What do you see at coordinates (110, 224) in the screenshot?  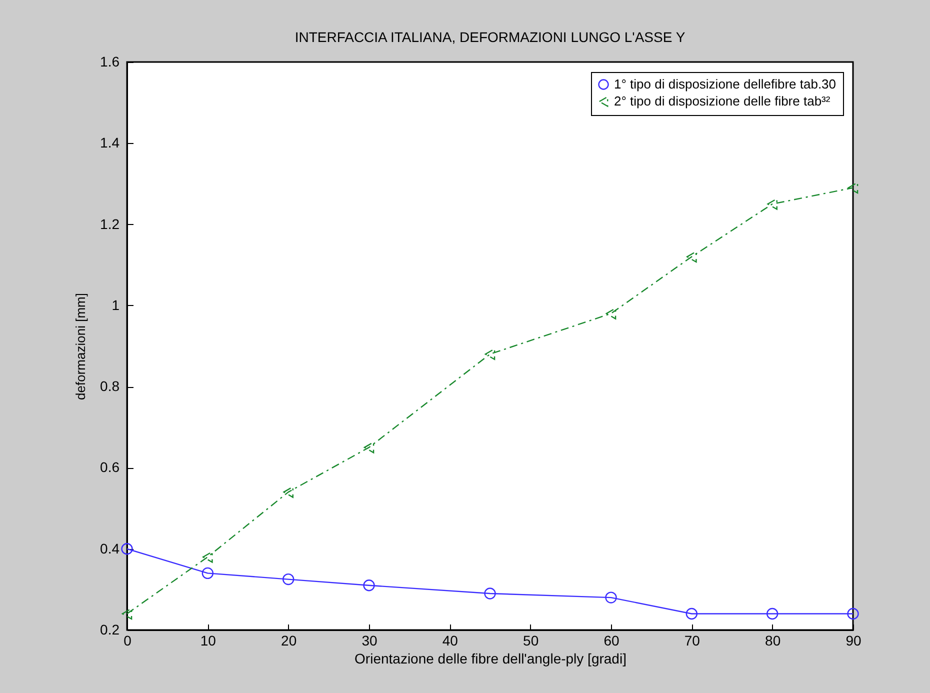 I see `y-tick-label: 1.2` at bounding box center [110, 224].